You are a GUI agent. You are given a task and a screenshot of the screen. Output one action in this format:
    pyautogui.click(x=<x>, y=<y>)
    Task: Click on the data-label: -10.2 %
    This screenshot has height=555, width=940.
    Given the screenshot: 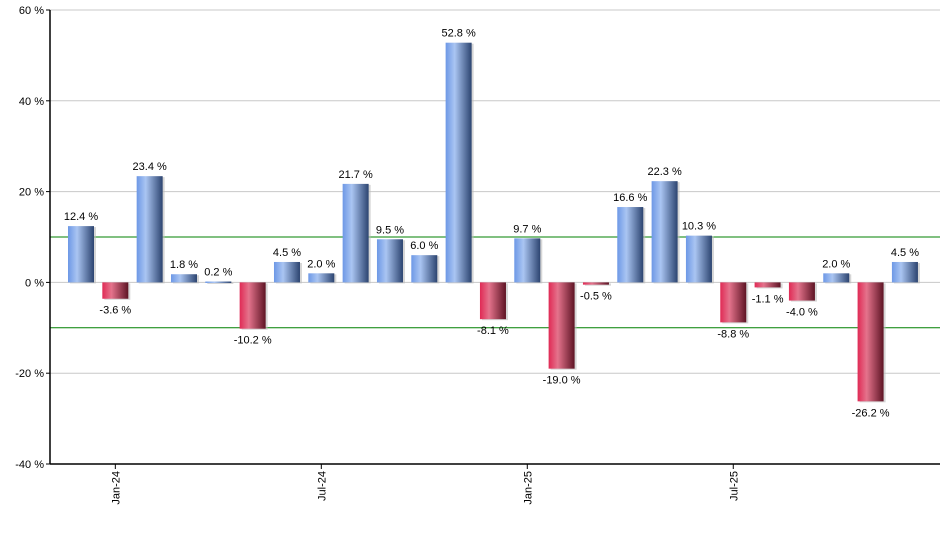 What is the action you would take?
    pyautogui.click(x=253, y=341)
    